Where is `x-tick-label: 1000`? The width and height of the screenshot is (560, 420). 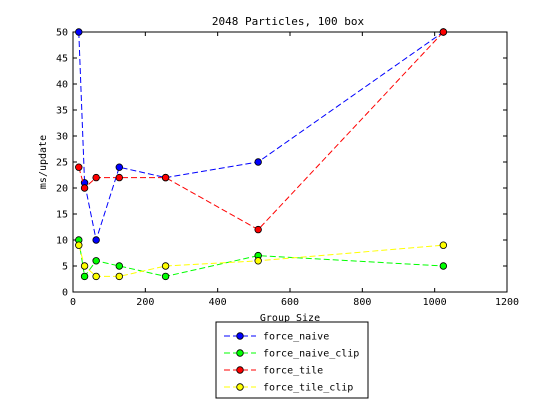
x-tick-label: 1000 is located at coordinates (435, 302).